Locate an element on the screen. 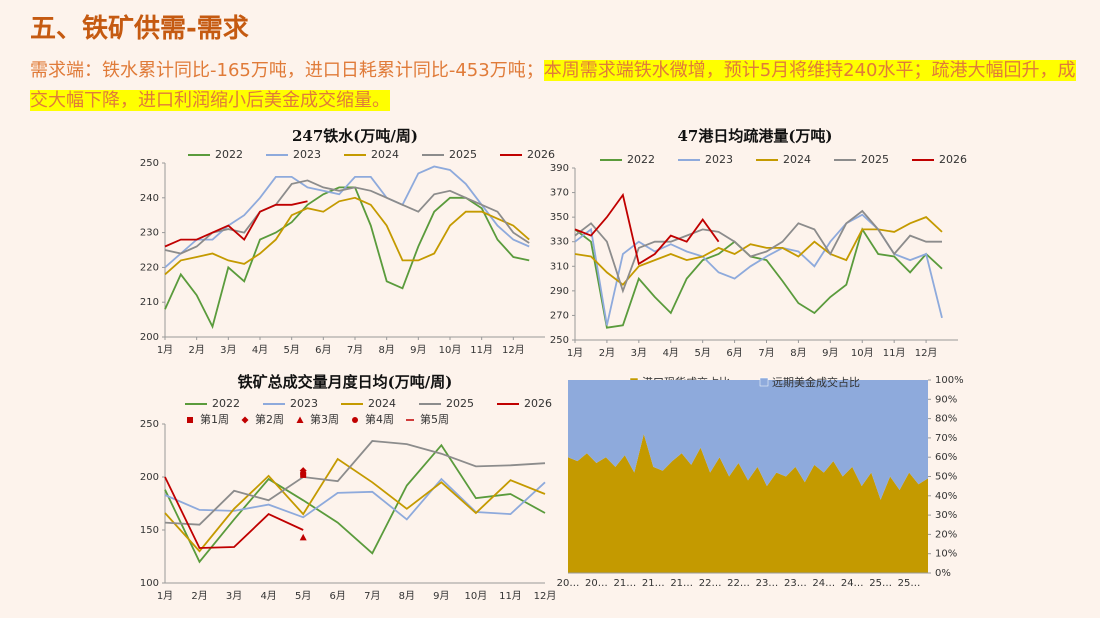  y-tick-label: 100% is located at coordinates (949, 380).